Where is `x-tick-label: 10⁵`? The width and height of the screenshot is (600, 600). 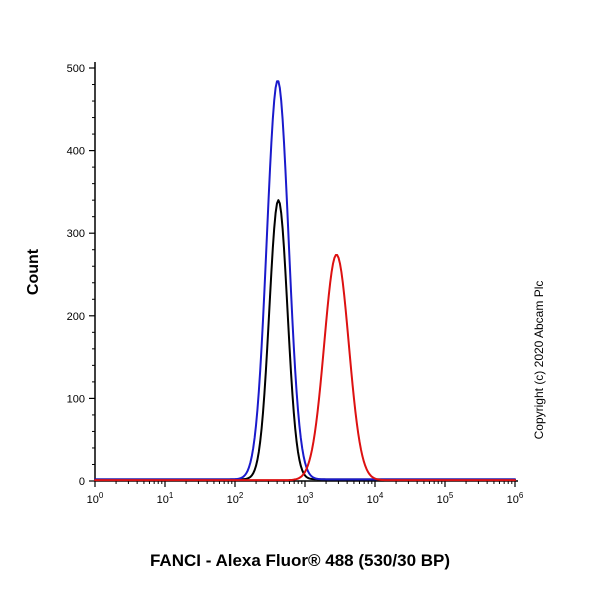 x-tick-label: 10⁵ is located at coordinates (445, 498).